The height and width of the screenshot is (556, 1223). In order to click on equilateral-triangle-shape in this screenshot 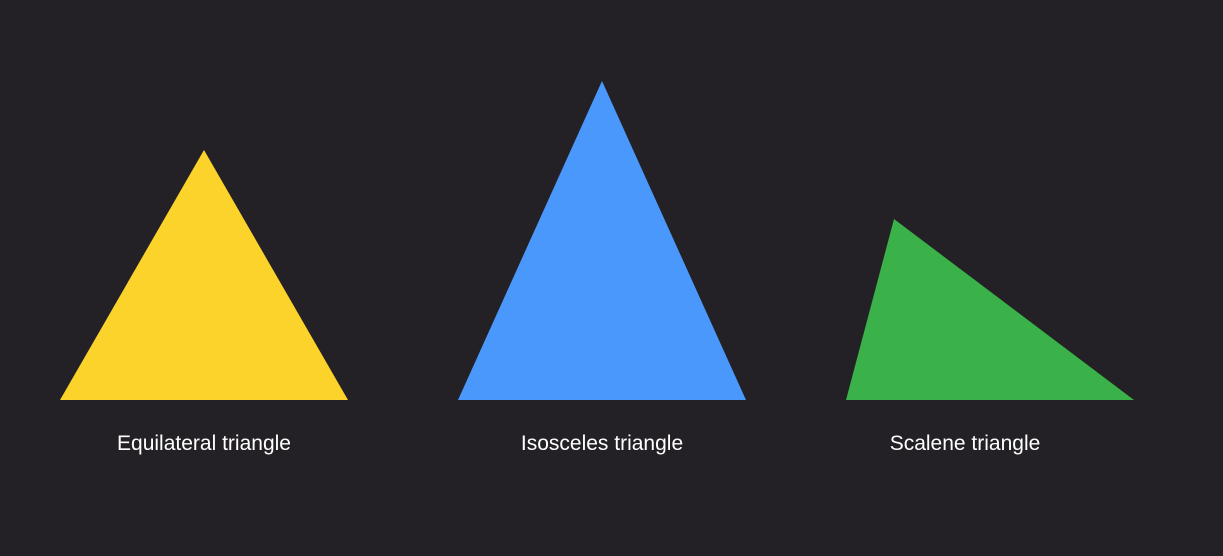, I will do `click(204, 275)`.